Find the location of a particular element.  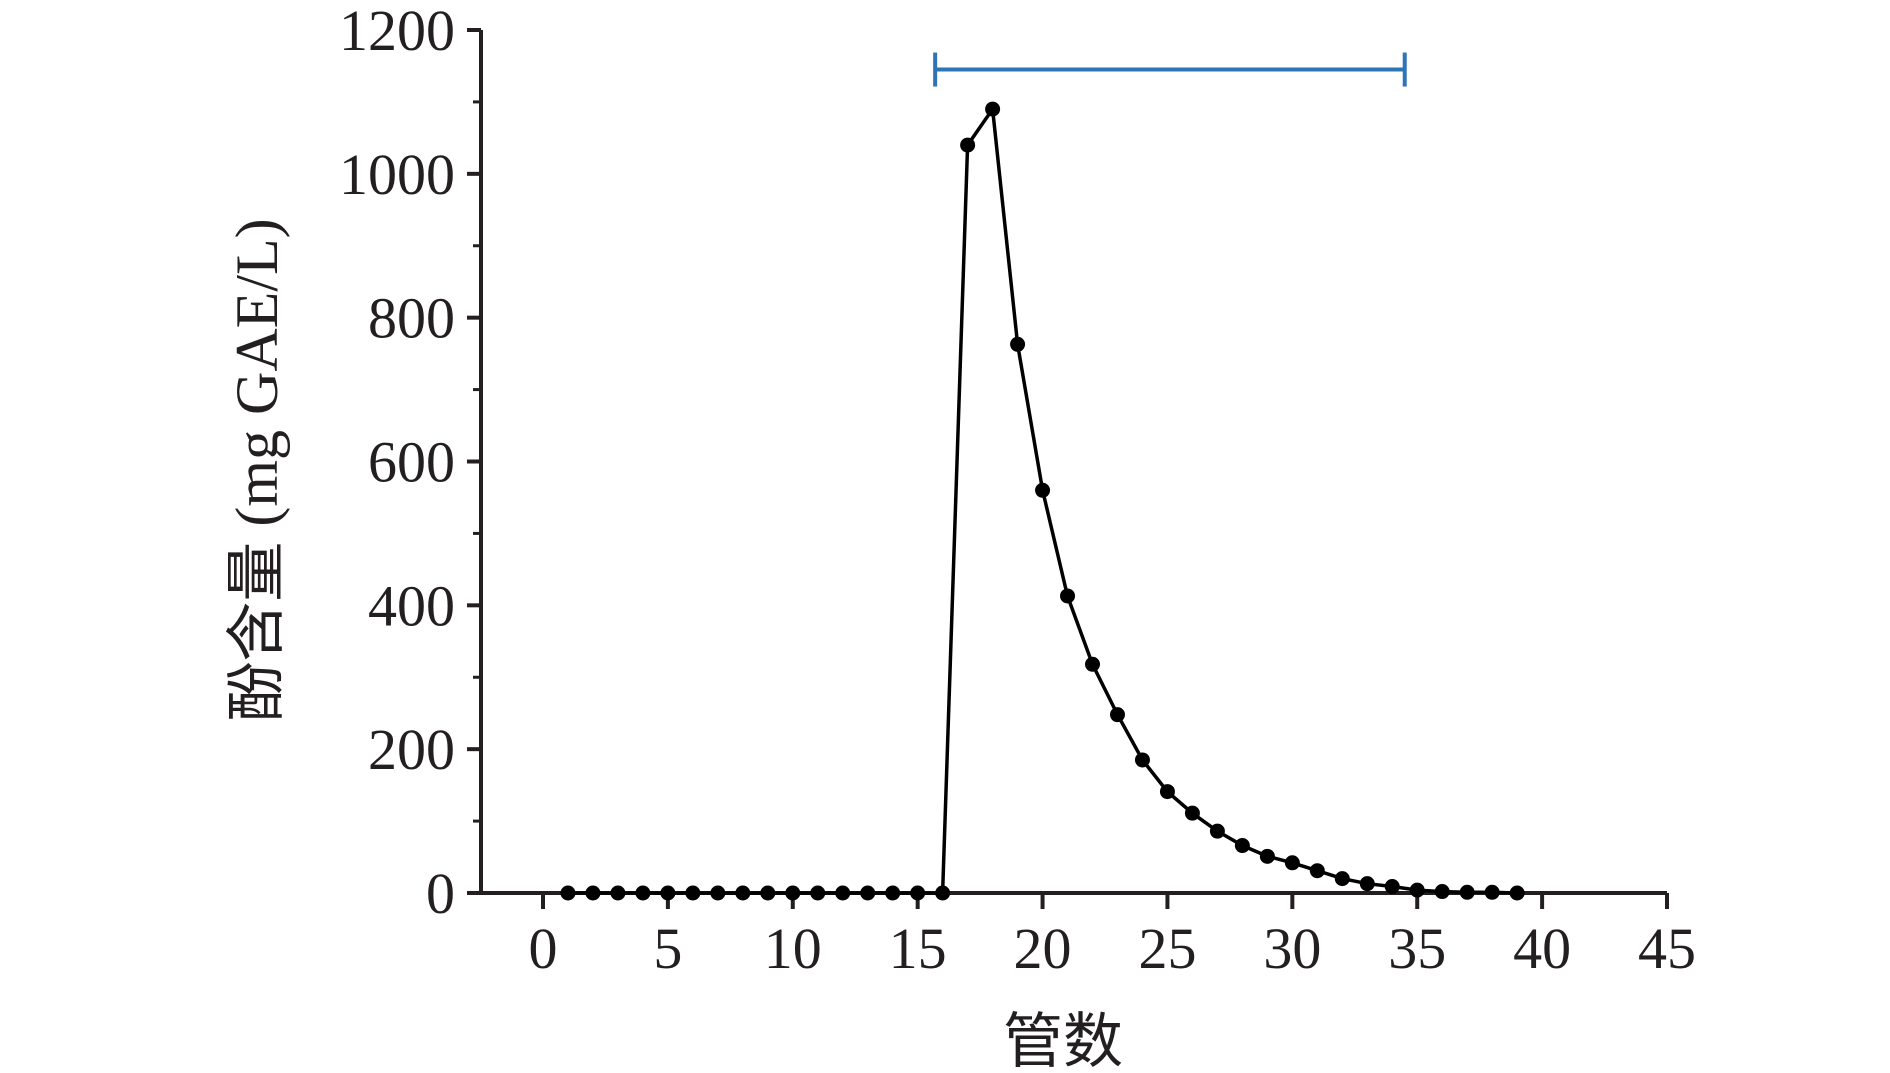

x-tick-label: 5 is located at coordinates (667, 948).